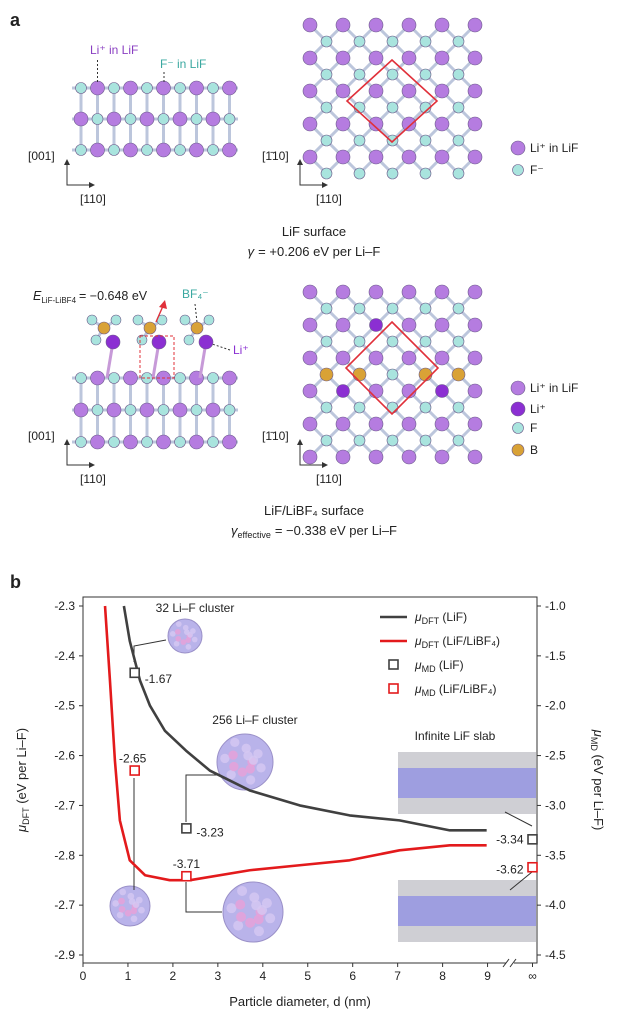 This screenshot has height=1019, width=629. Describe the element at coordinates (41, 156) in the screenshot. I see `axis-label: [001]` at that location.